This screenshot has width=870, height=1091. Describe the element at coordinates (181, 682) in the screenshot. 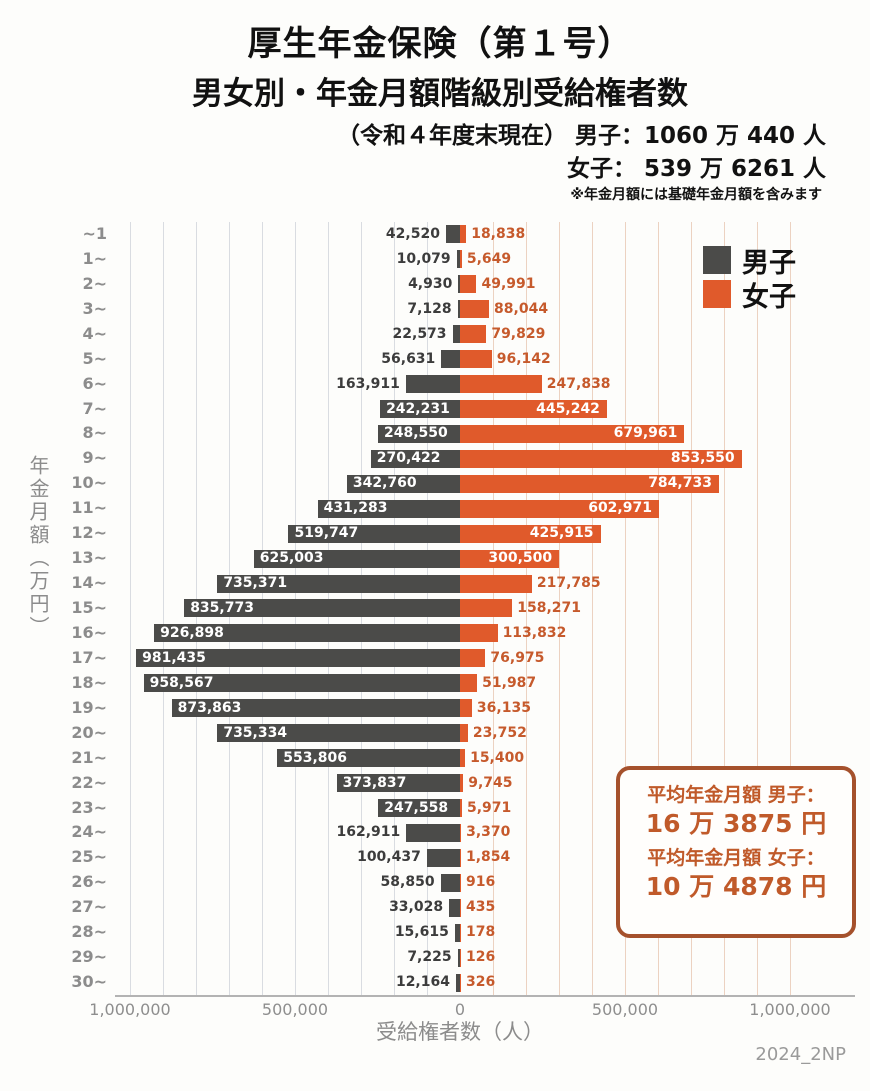

I see `male-value-label: 958,567` at that location.